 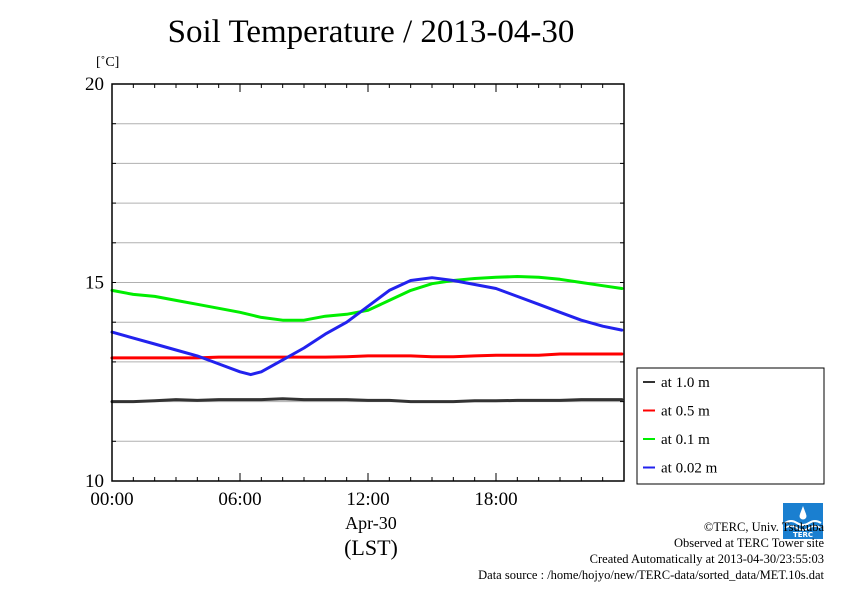 What do you see at coordinates (763, 527) in the screenshot?
I see `credit-copyright: ©TERC, Univ. Tsukuba` at bounding box center [763, 527].